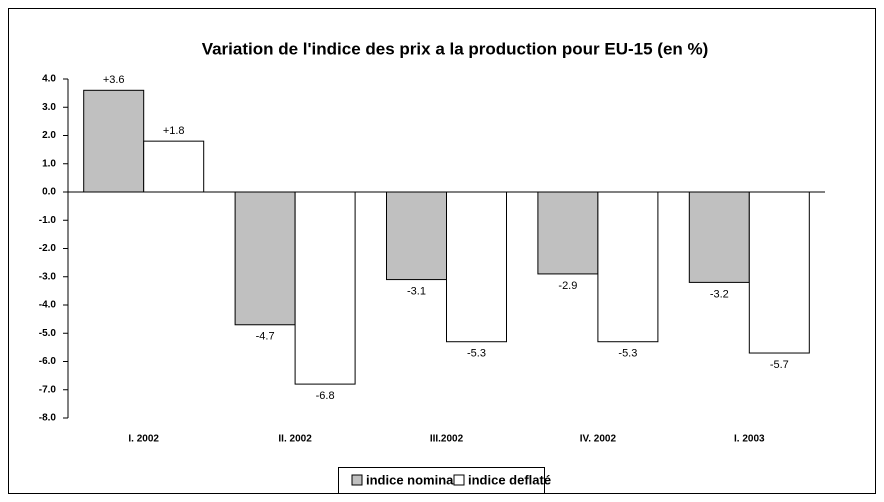 This screenshot has width=884, height=502. I want to click on x-tick-label: II. 2002, so click(295, 439).